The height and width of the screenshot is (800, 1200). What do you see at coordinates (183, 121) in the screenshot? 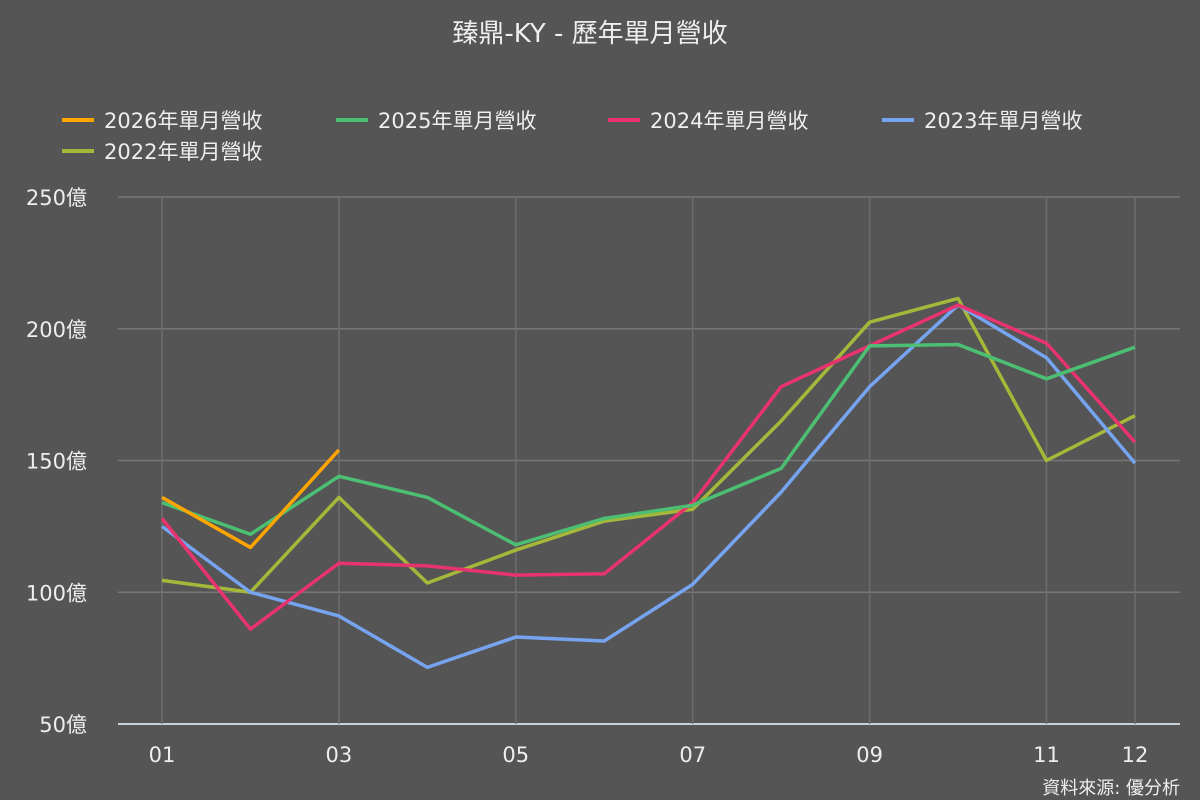
I see `legend-label: 2026年單月營收` at bounding box center [183, 121].